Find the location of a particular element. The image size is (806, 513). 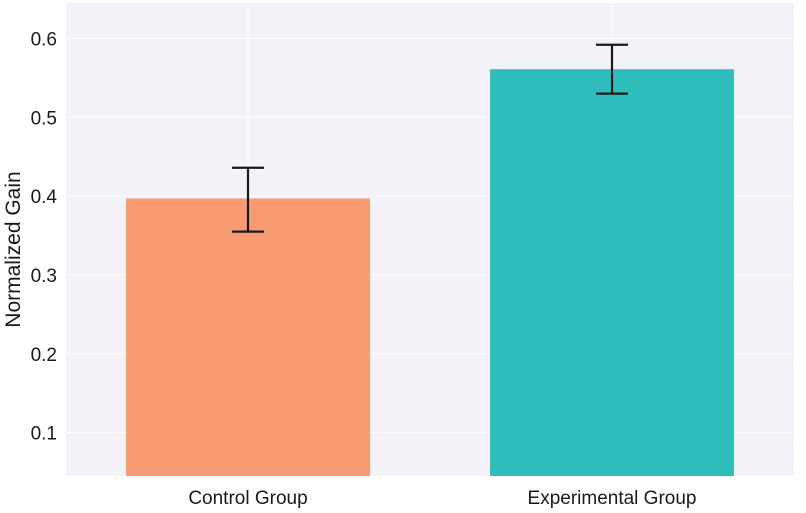

y-tick-label: 0.6 is located at coordinates (44, 39).